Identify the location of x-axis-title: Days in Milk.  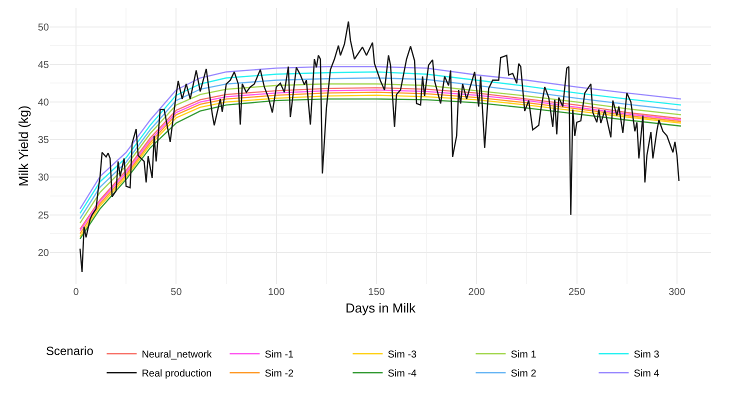
(380, 308).